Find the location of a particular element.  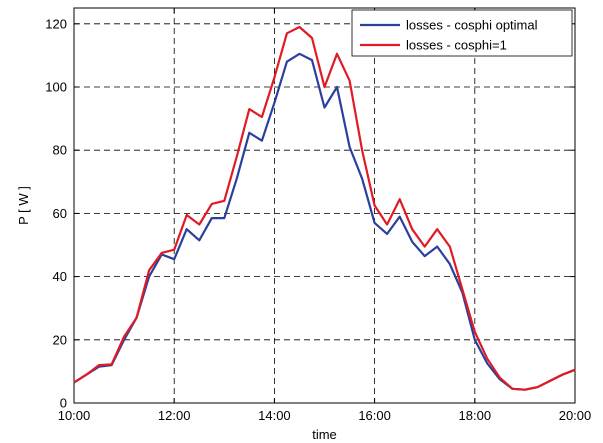

legend-label: losses - cosphi optimal is located at coordinates (472, 25).